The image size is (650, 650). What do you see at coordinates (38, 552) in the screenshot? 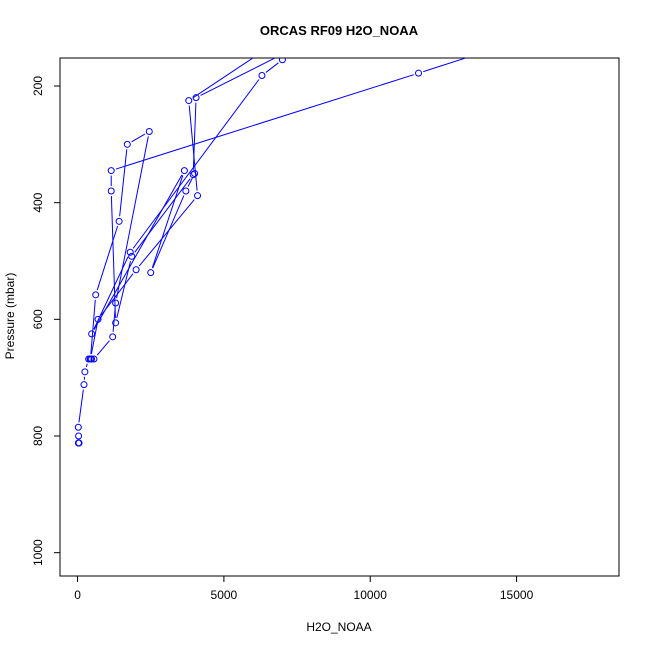
I see `y-tick-label: 1000` at bounding box center [38, 552].